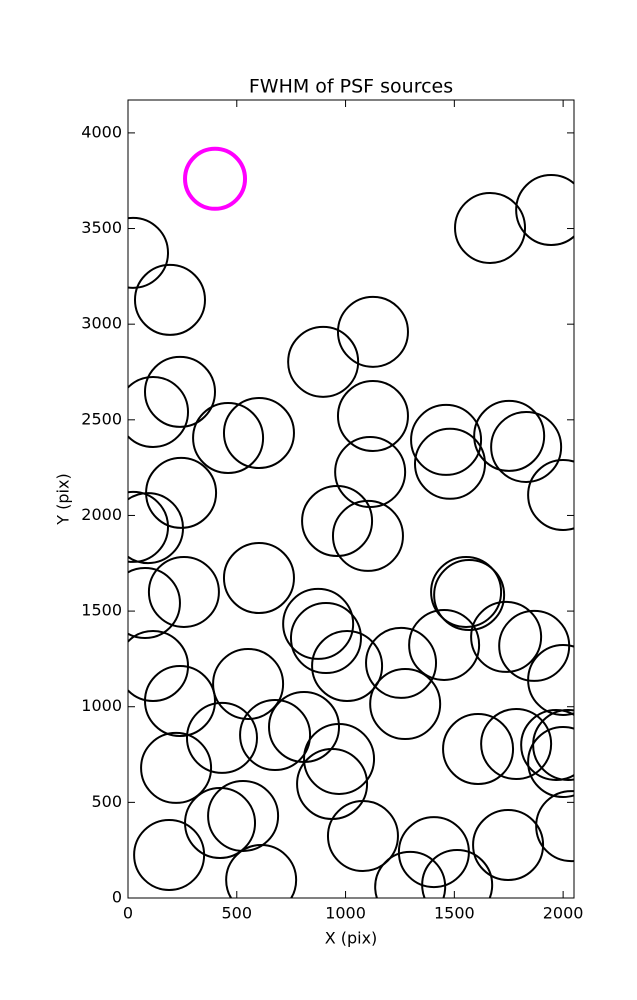 Image resolution: width=637 pixels, height=1000 pixels. I want to click on x-tick-label: 0, so click(128, 913).